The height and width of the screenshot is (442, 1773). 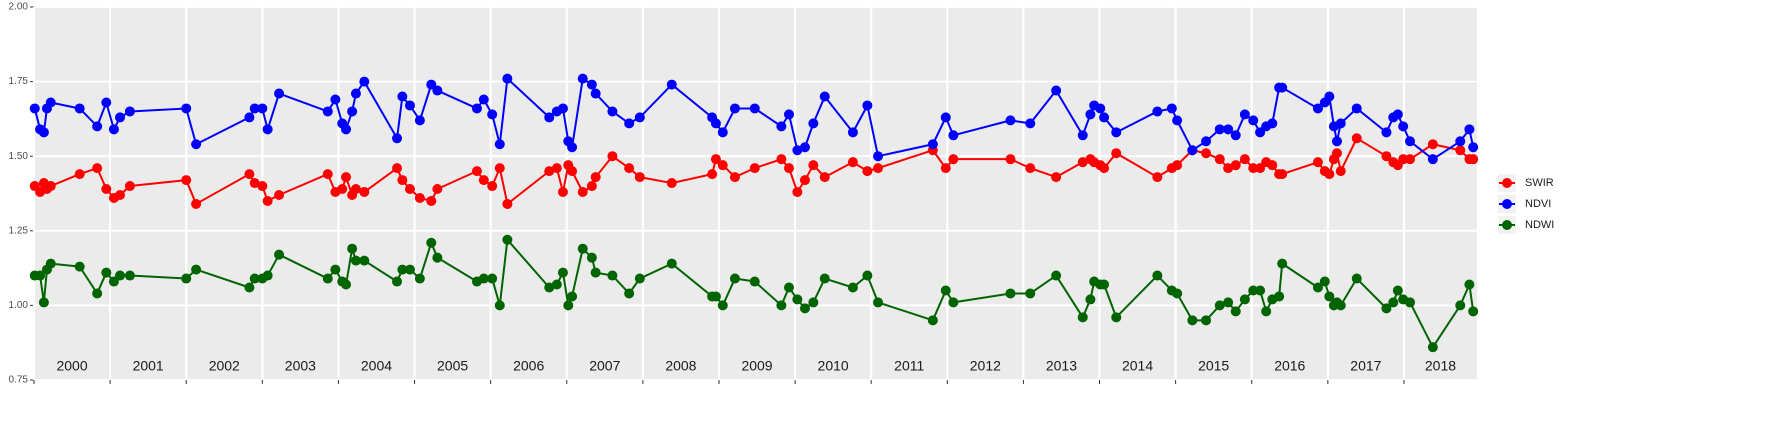 What do you see at coordinates (1539, 225) in the screenshot?
I see `legend-label: NDWI` at bounding box center [1539, 225].